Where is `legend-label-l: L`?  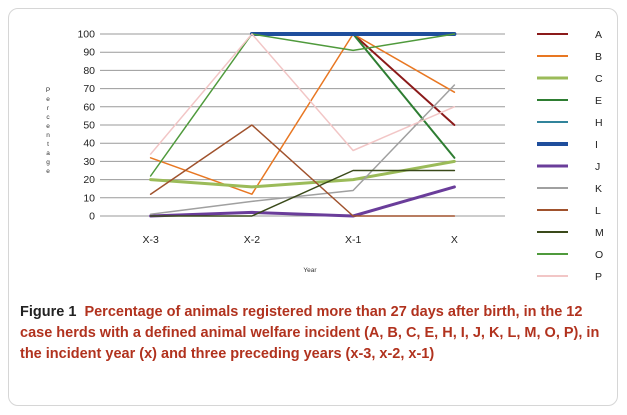 legend-label-l: L is located at coordinates (598, 211).